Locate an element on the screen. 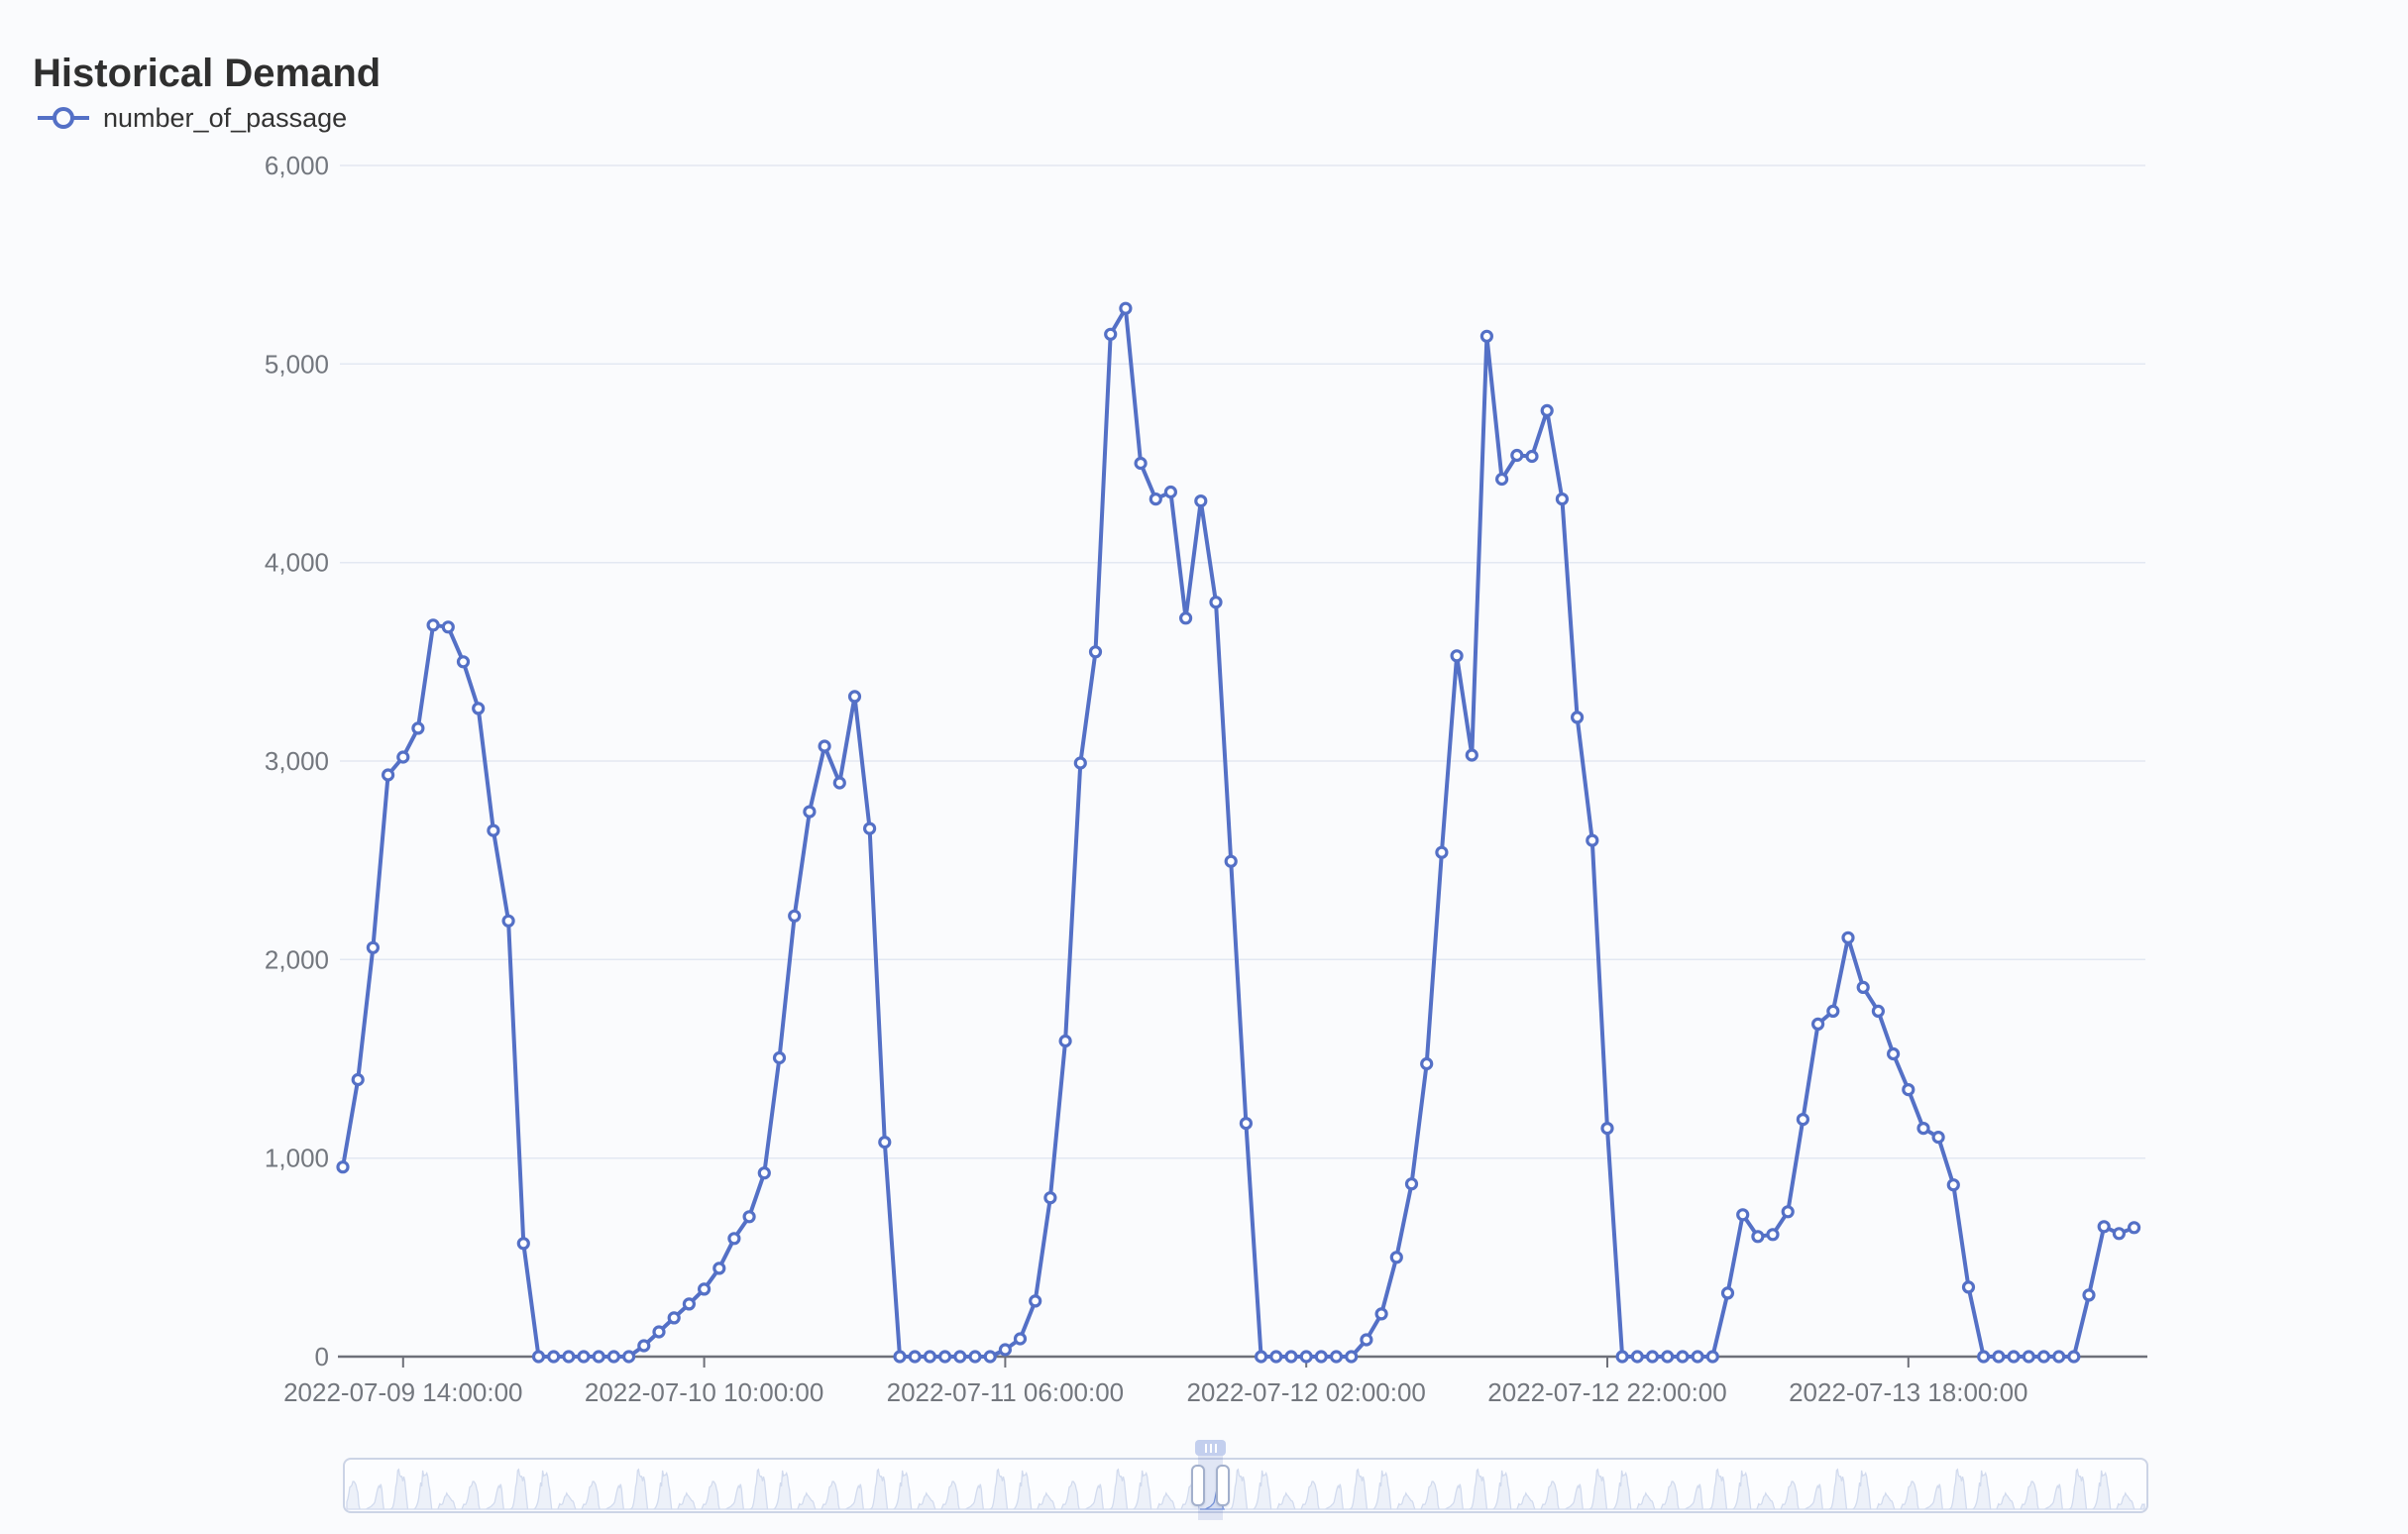 This screenshot has width=2408, height=1534. x-axis-label: 2022-07-10 10:00:00 is located at coordinates (704, 1392).